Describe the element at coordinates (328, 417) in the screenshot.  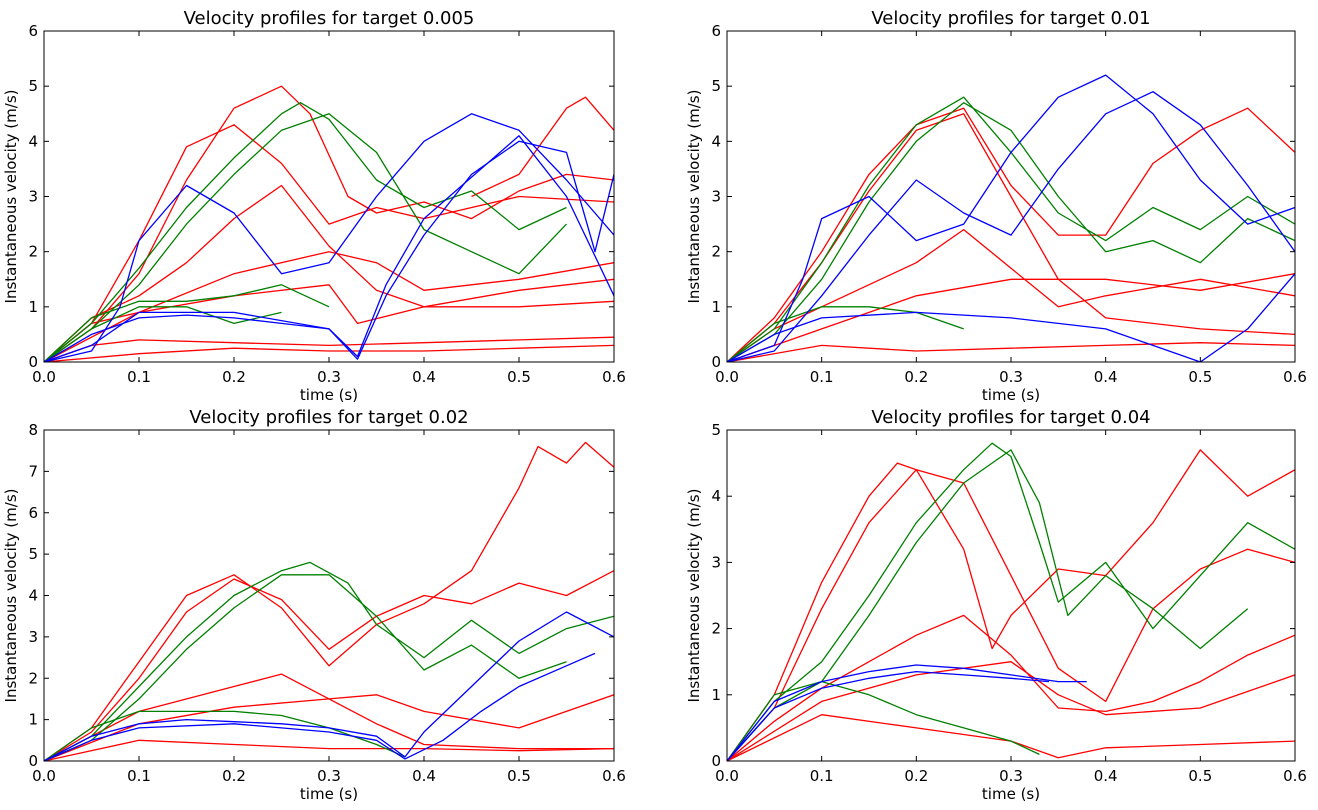
I see `chart-title: Velocity profiles for target 0.02` at that location.